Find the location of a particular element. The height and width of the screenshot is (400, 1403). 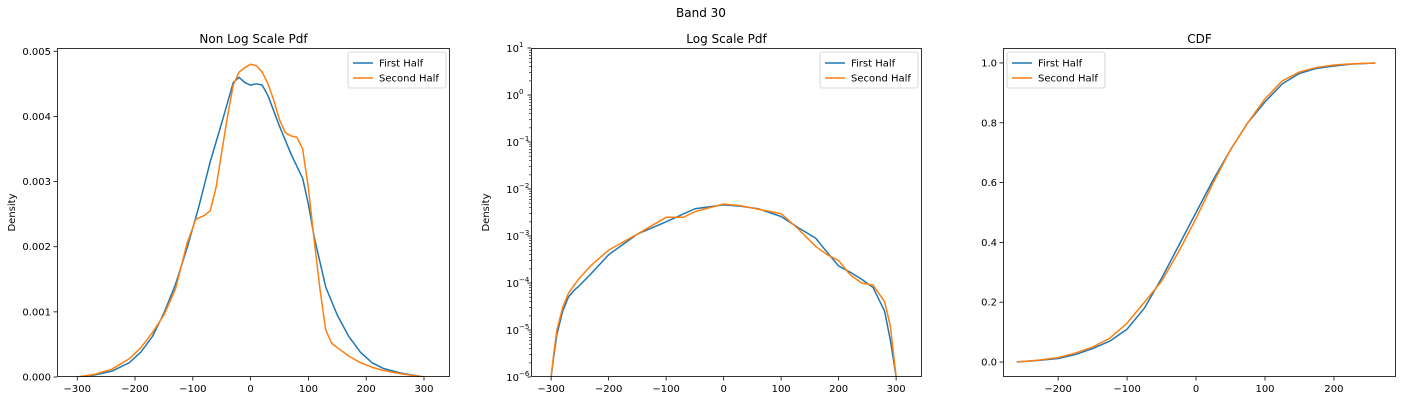

y-tick-label: 0.002 is located at coordinates (36, 247).